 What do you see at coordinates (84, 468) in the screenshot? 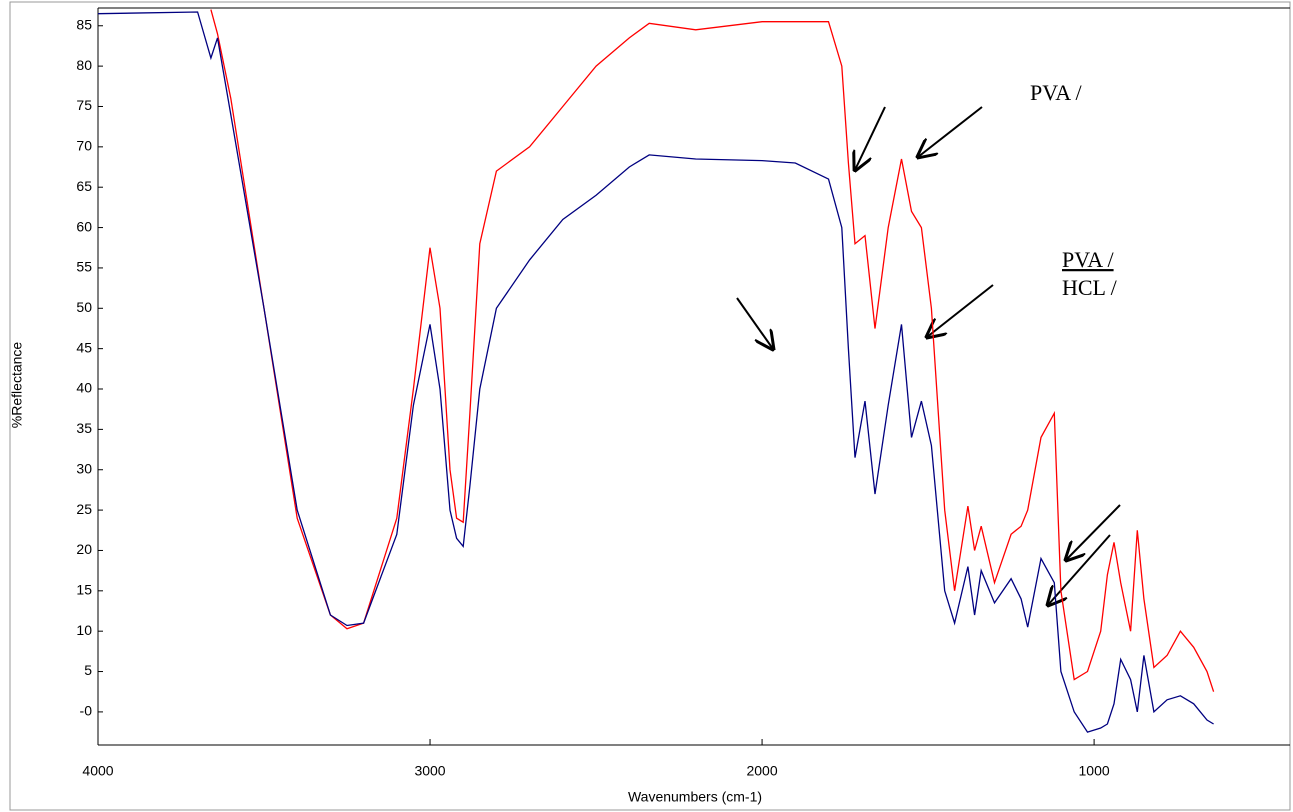
I see `y-tick-label: 30` at bounding box center [84, 468].